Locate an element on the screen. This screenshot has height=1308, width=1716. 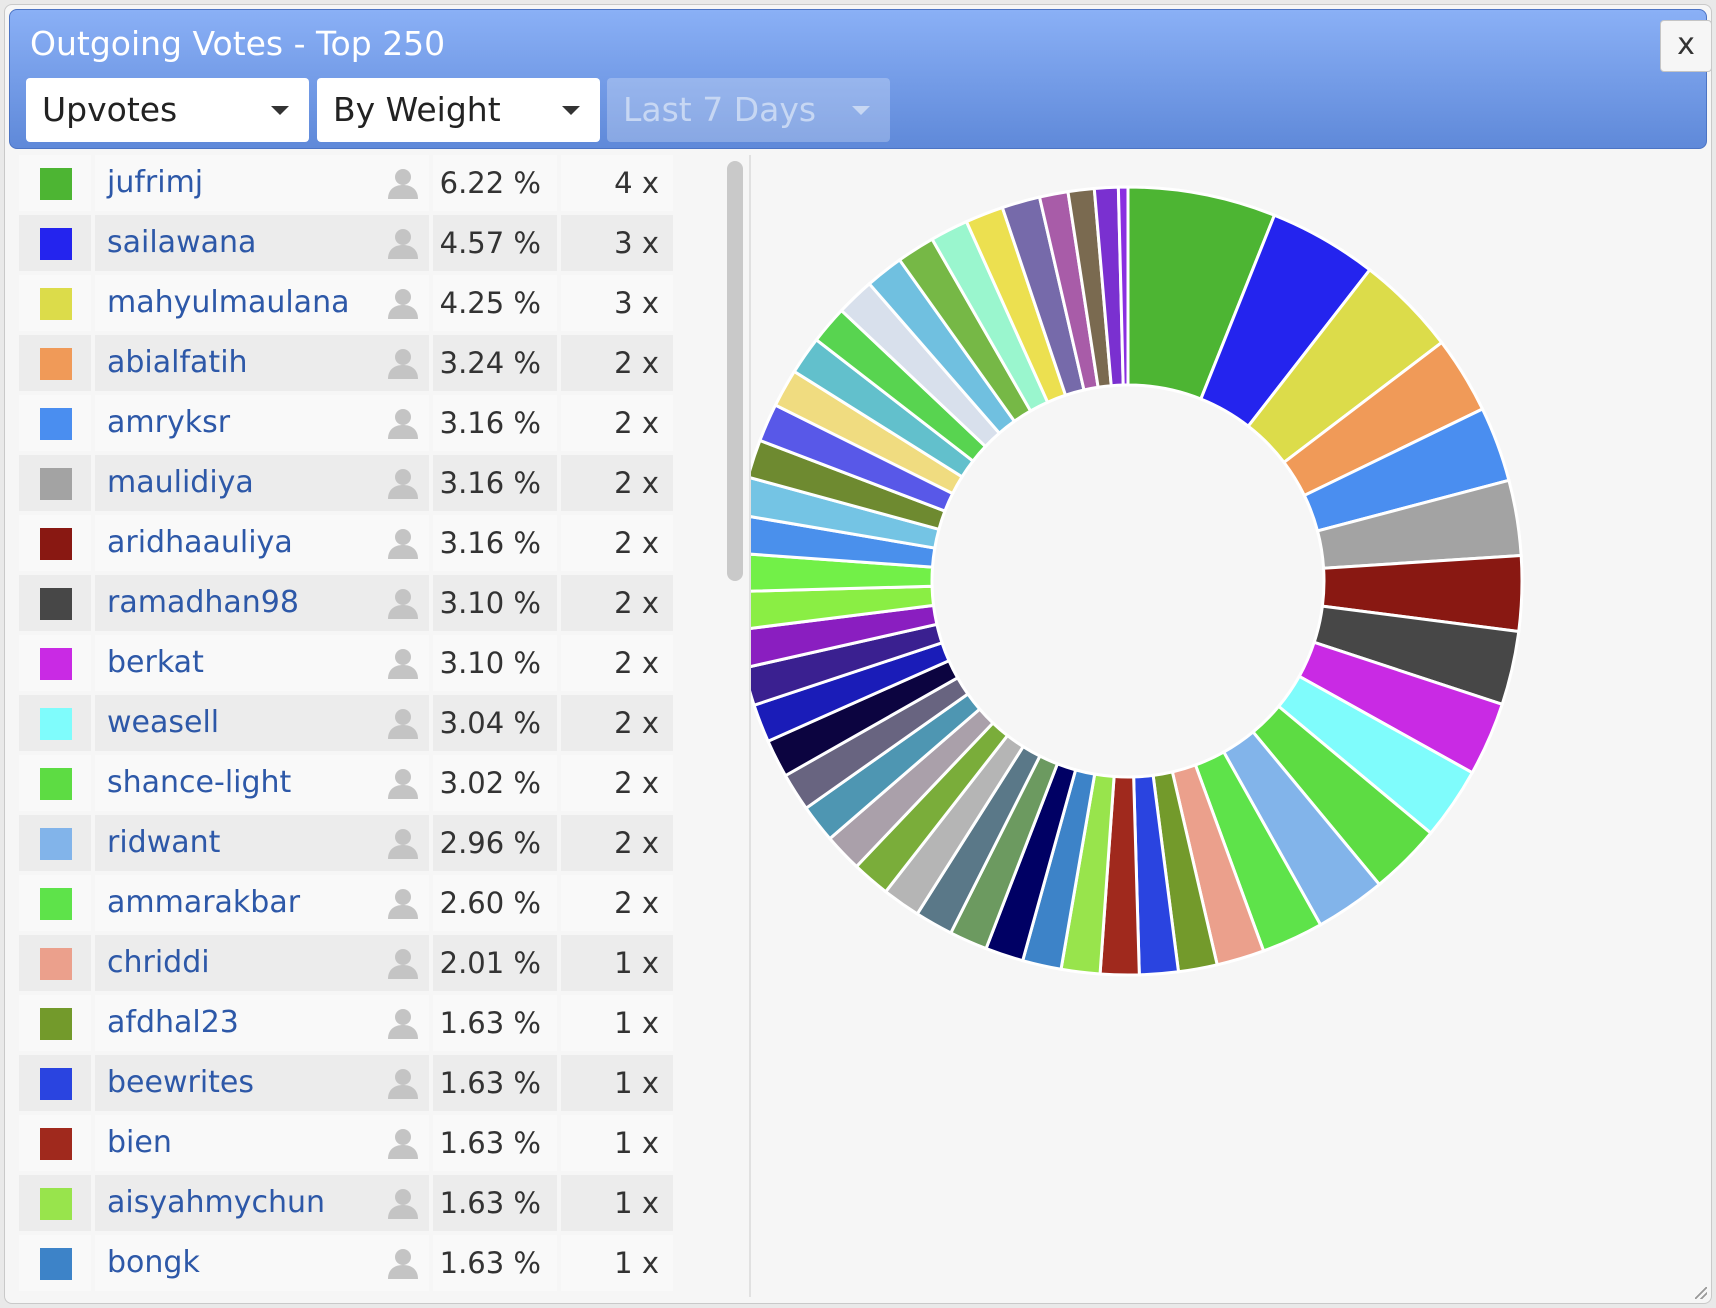
sort-select: By Weight is located at coordinates (458, 110).